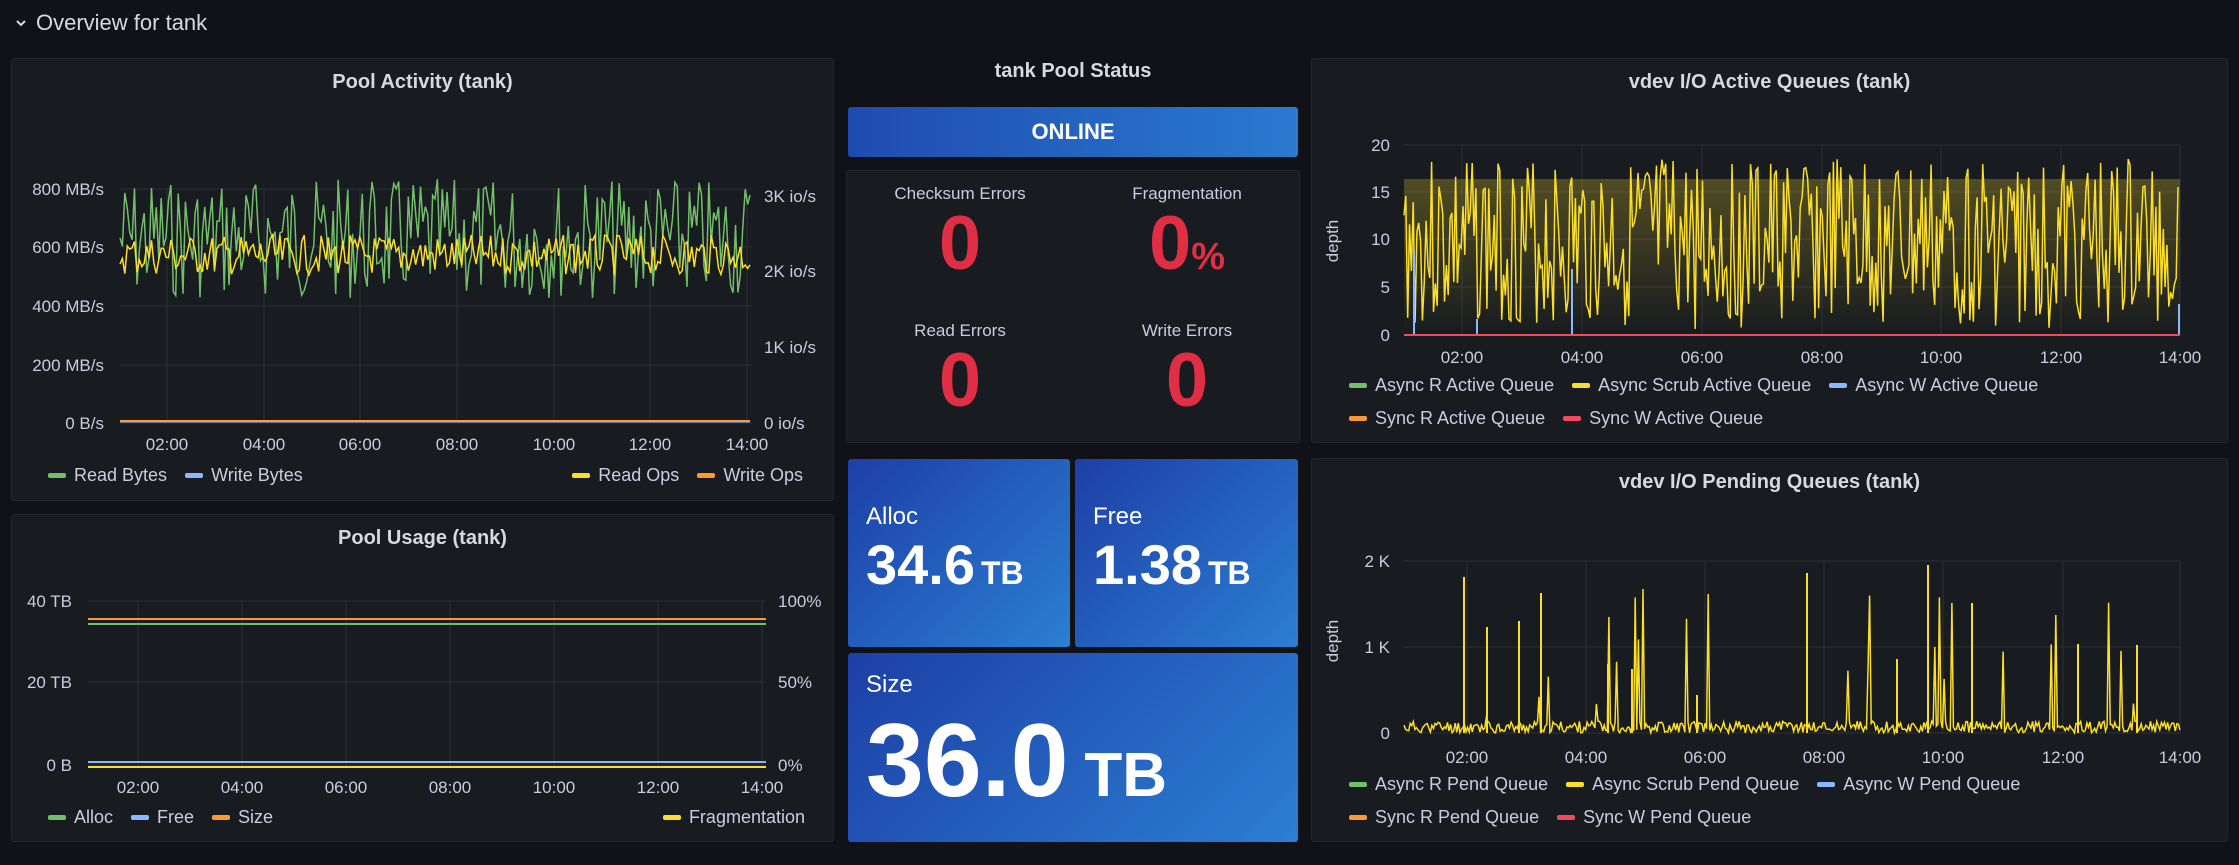  I want to click on legend-free: Free, so click(162, 817).